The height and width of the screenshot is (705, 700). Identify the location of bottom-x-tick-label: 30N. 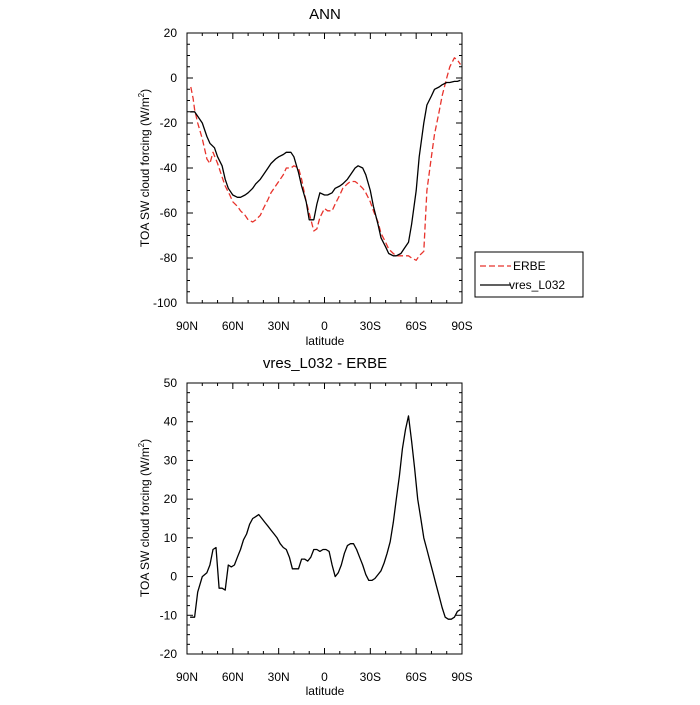
(279, 677).